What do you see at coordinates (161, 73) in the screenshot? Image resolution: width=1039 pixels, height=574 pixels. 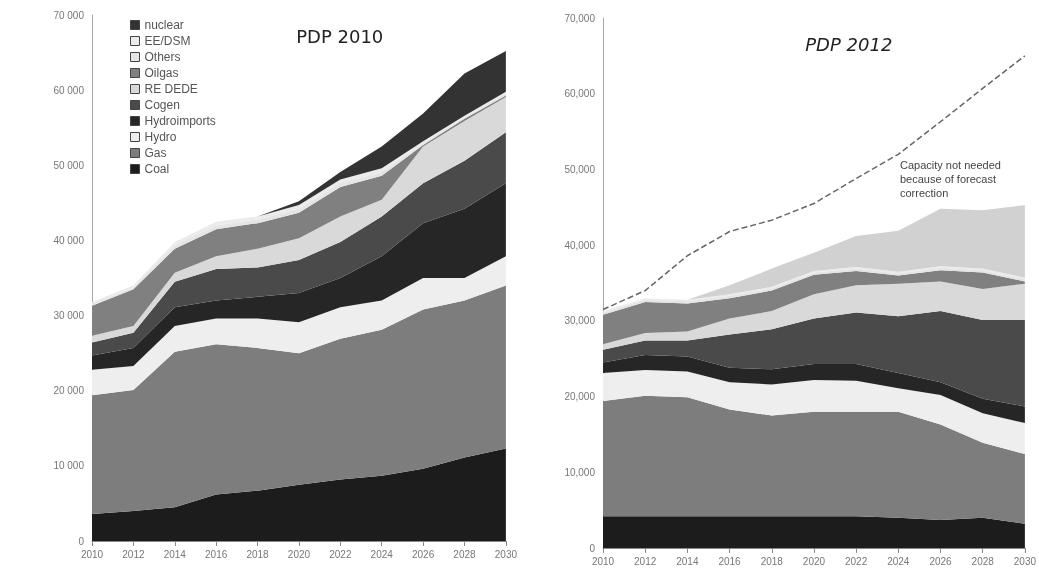 I see `legend-label: Oilgas` at bounding box center [161, 73].